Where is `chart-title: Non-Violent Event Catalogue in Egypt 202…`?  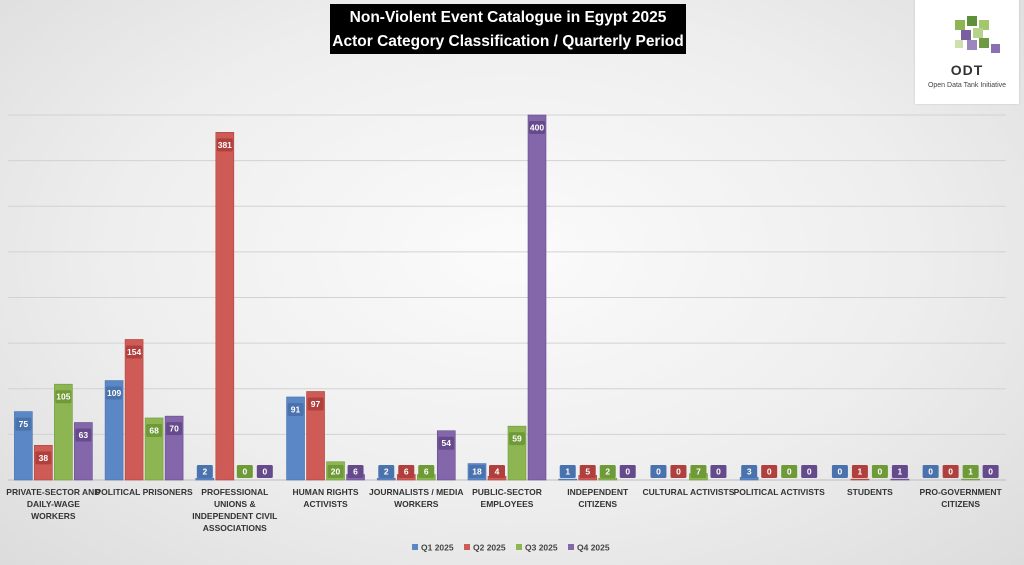 chart-title: Non-Violent Event Catalogue in Egypt 202… is located at coordinates (508, 29).